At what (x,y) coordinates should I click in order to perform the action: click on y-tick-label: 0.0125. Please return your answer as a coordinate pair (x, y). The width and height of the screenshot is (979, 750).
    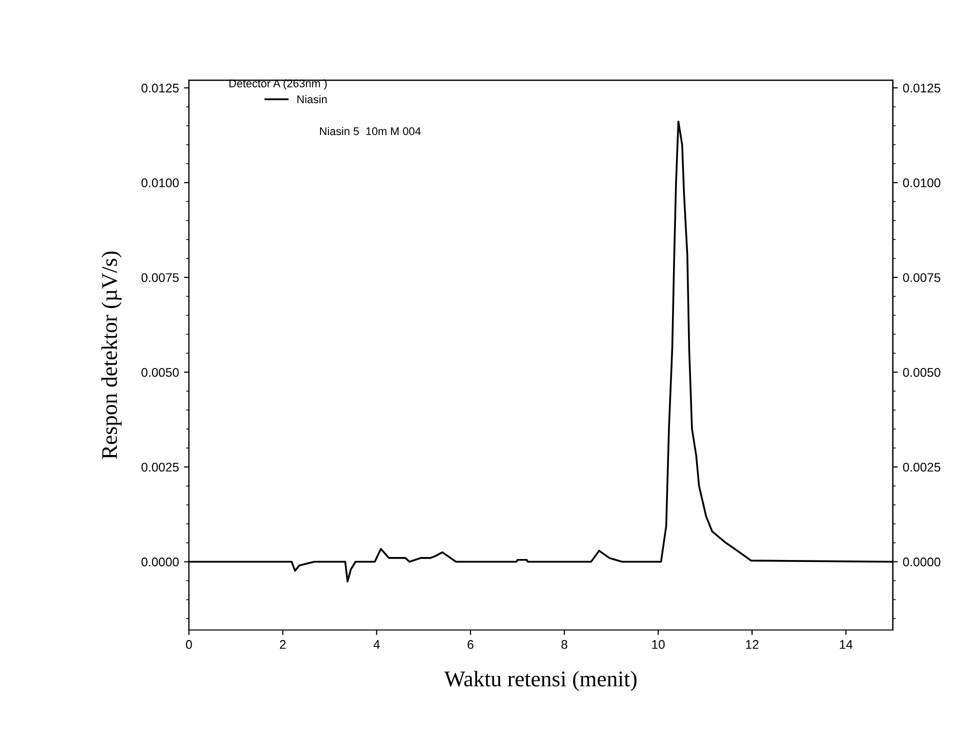
    Looking at the image, I should click on (160, 88).